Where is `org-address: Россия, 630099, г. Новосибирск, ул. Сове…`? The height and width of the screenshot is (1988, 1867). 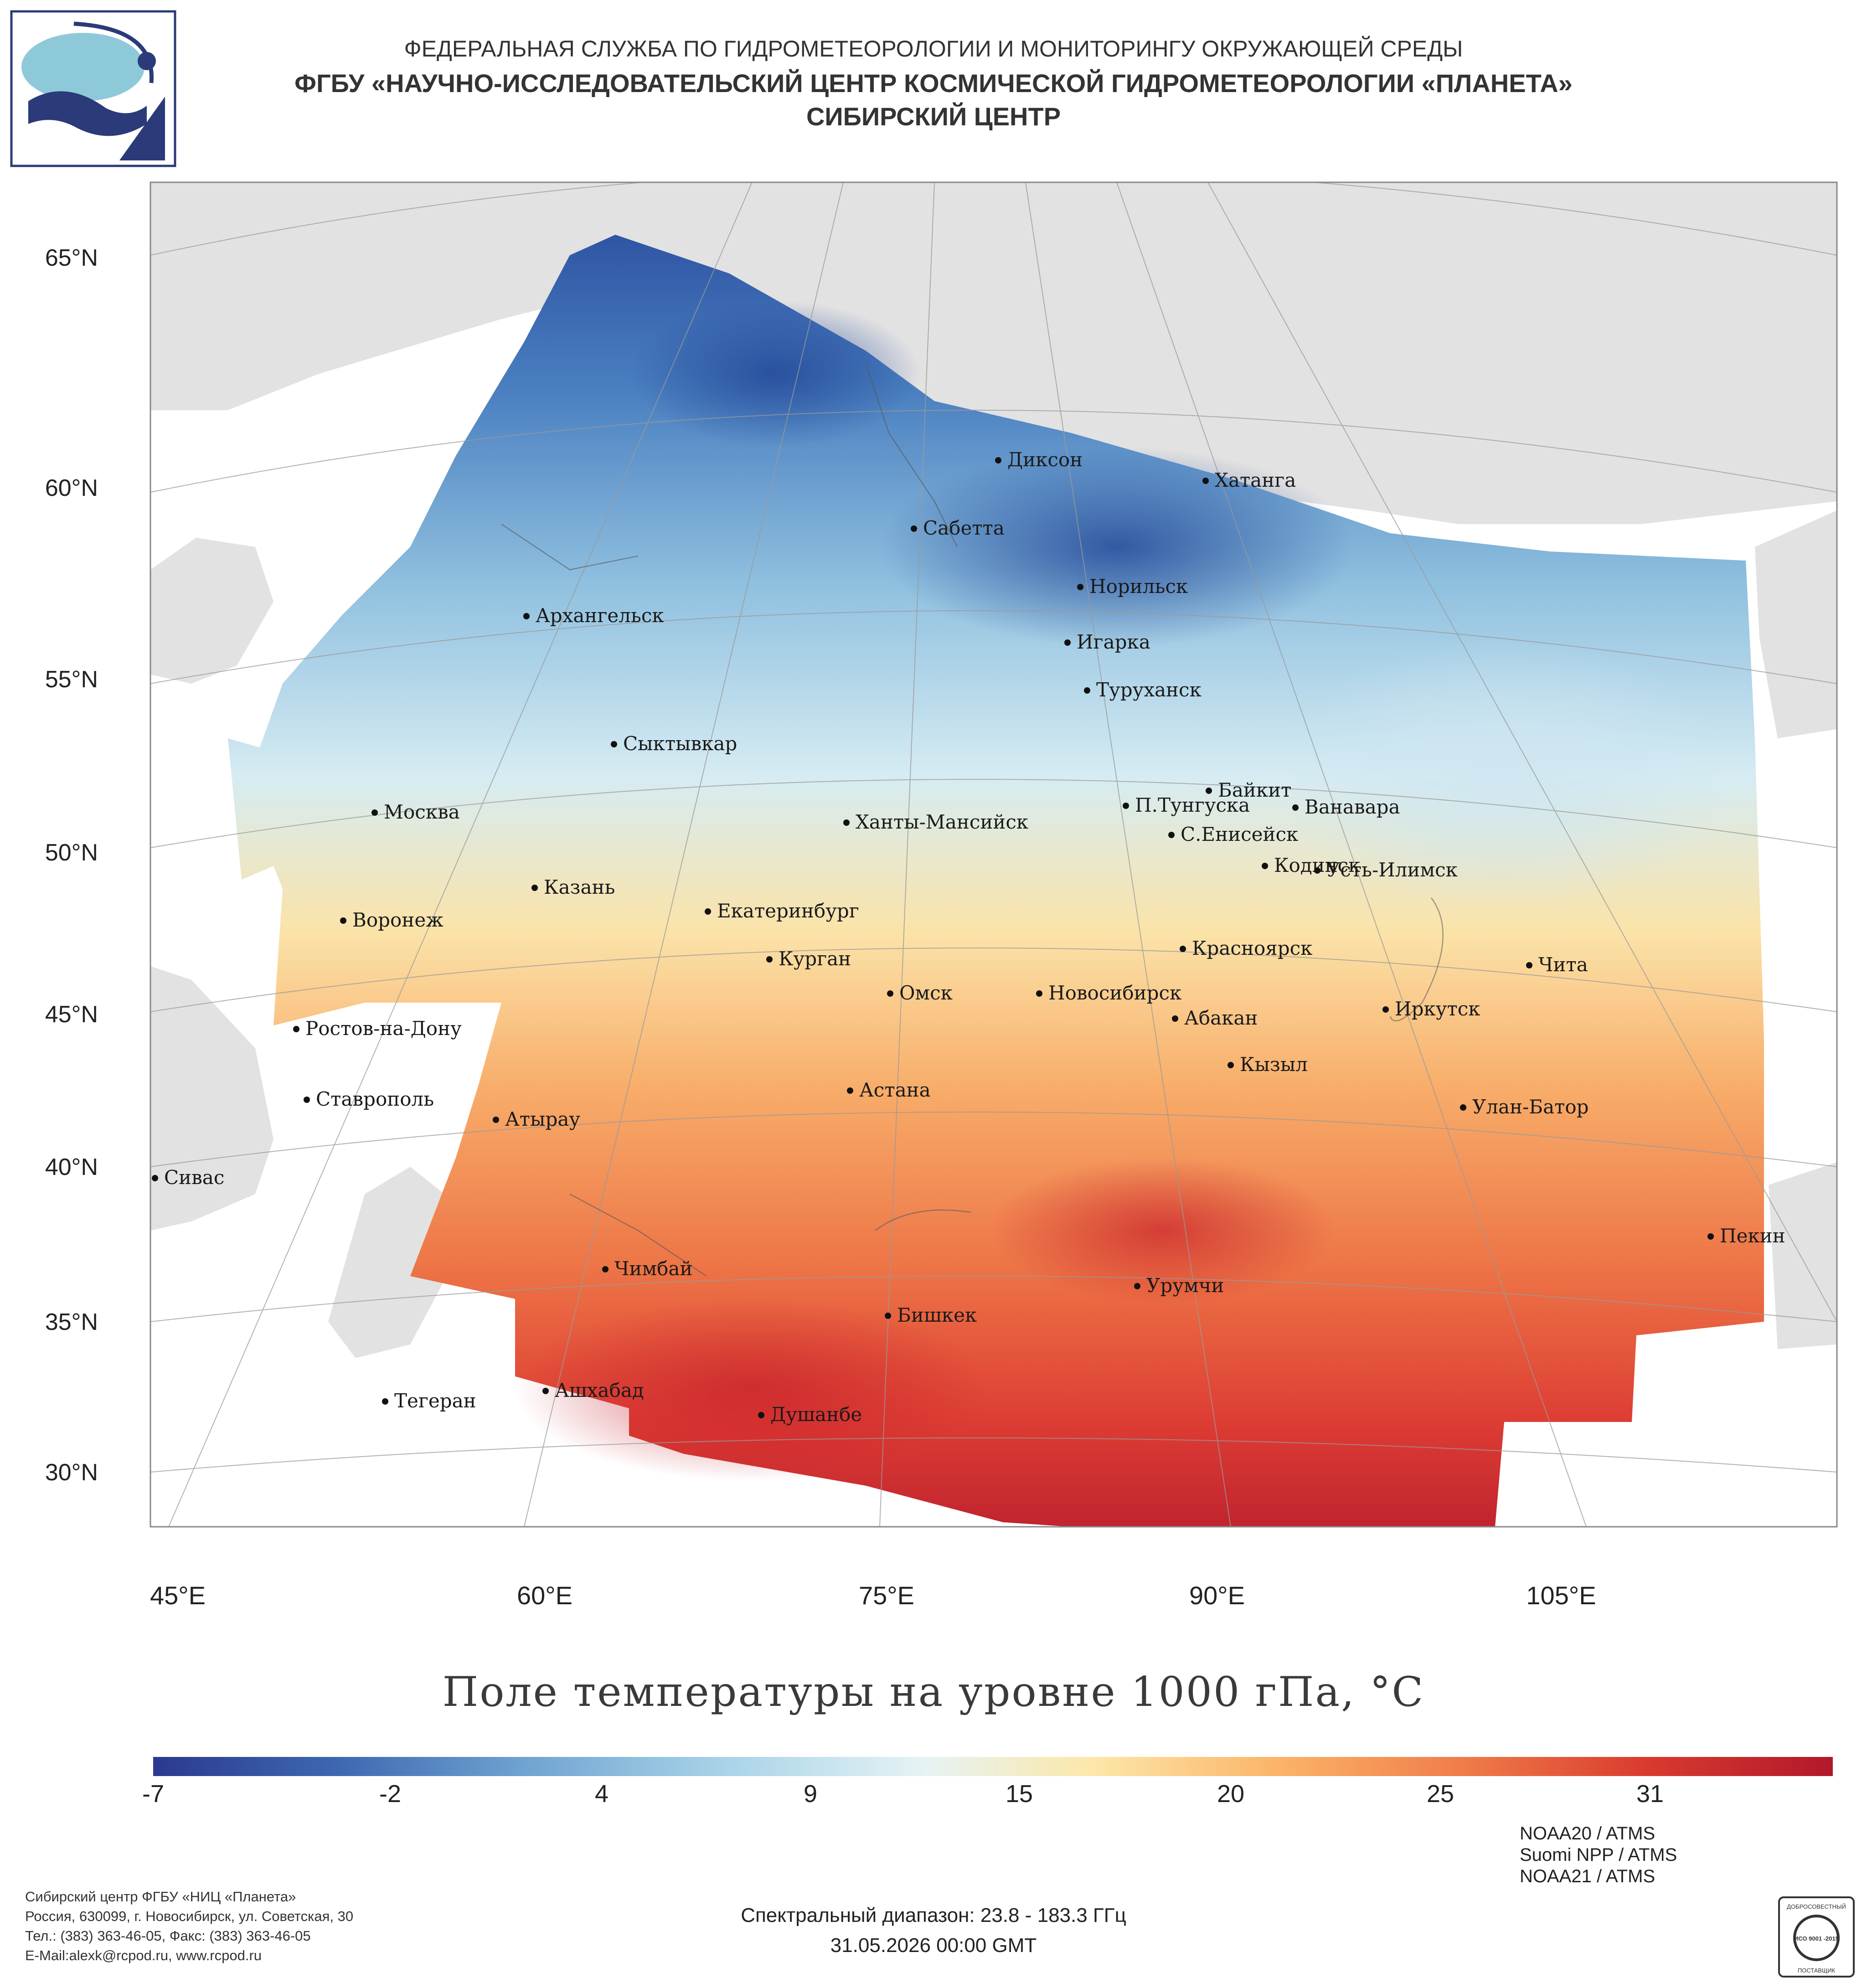 org-address: Россия, 630099, г. Новосибирск, ул. Сове… is located at coordinates (189, 1916).